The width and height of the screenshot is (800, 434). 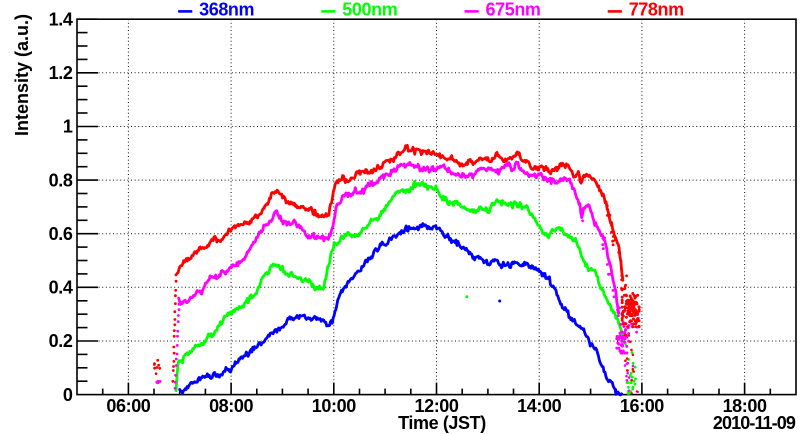 What do you see at coordinates (226, 10) in the screenshot?
I see `svg-text: 368nm` at bounding box center [226, 10].